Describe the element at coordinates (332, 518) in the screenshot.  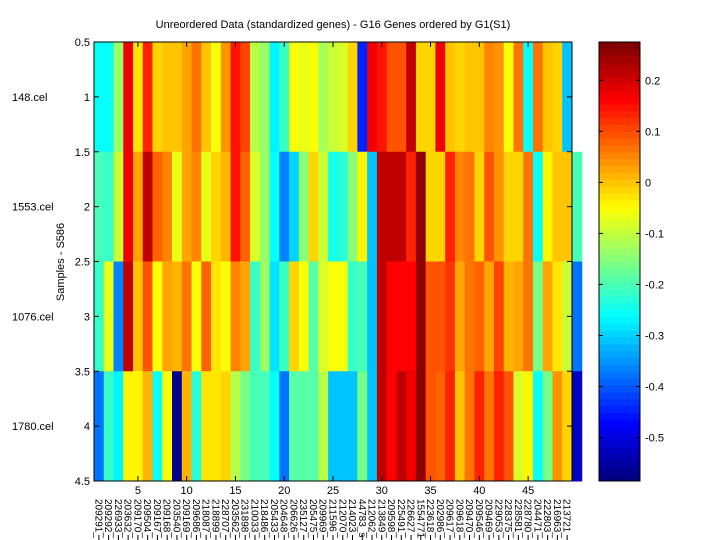
I see `column-label: 211596_` at that location.